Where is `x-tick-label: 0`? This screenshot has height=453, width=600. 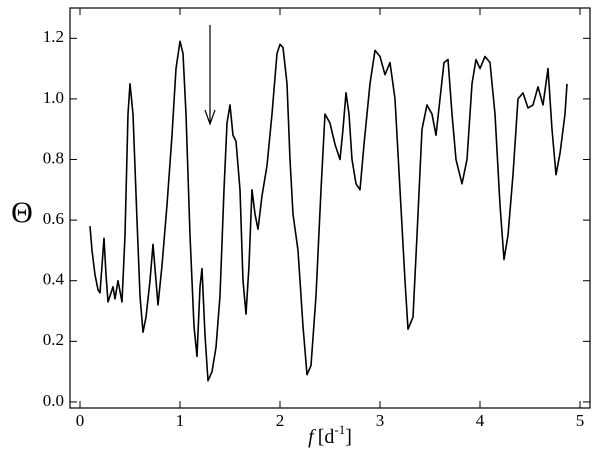
x-tick-label: 0 is located at coordinates (80, 420).